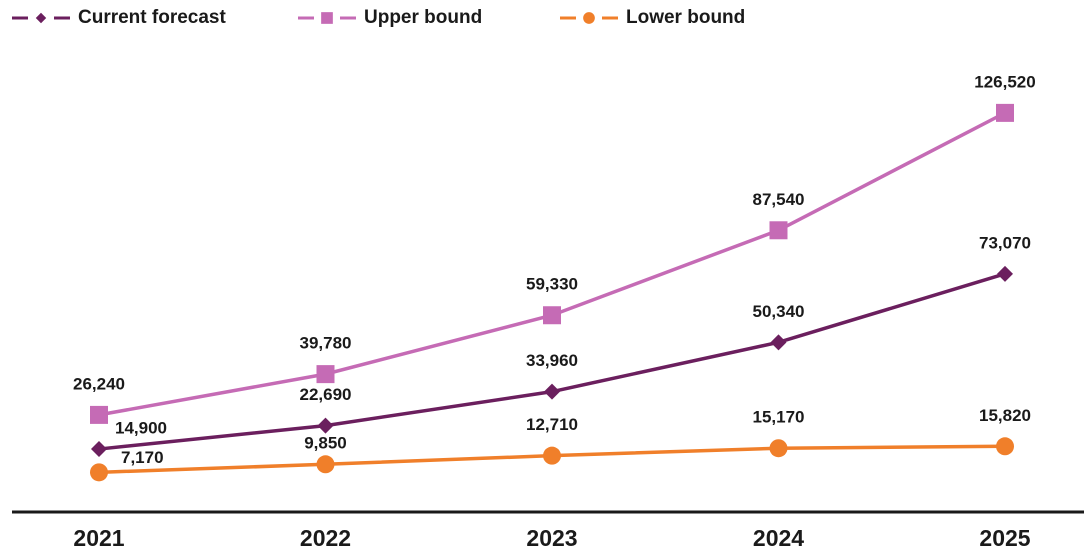 The image size is (1084, 555). I want to click on value-label: 39,780, so click(326, 343).